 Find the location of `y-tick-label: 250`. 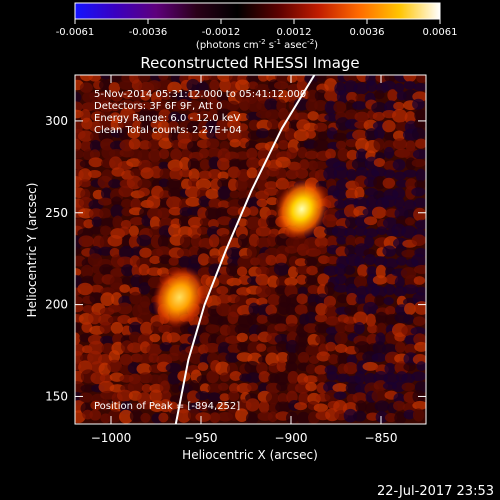

y-tick-label: 250 is located at coordinates (56, 213).